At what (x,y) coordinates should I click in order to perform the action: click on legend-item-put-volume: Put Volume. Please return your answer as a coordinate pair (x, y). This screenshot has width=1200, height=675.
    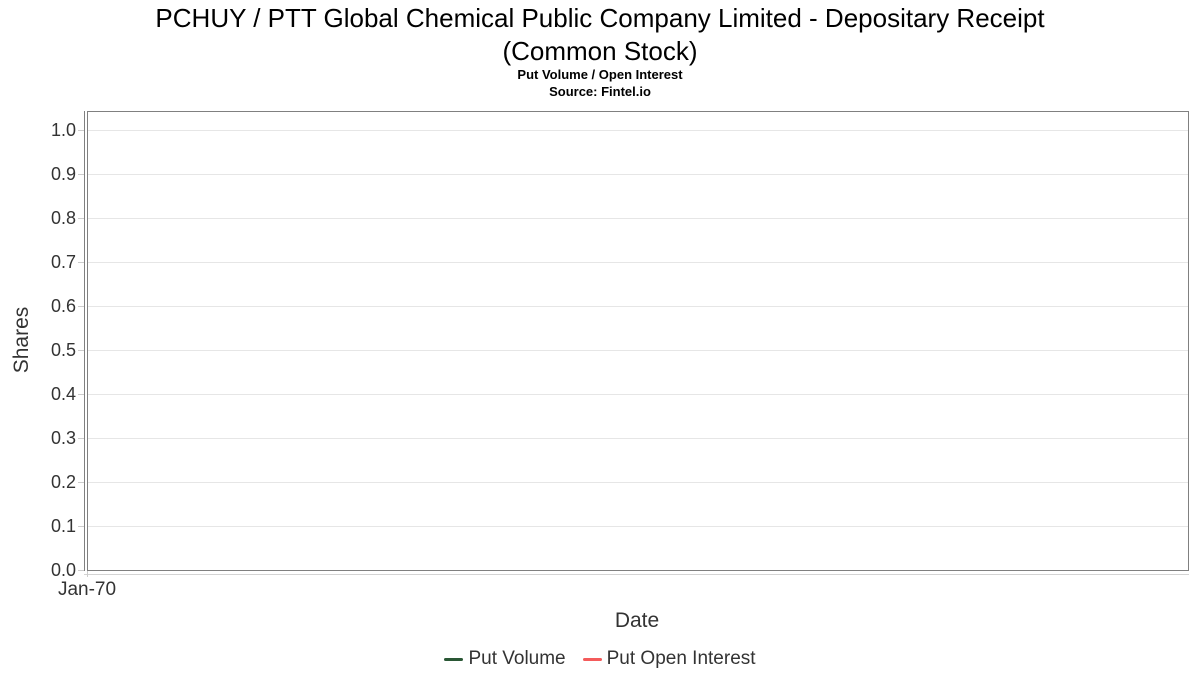
    Looking at the image, I should click on (505, 659).